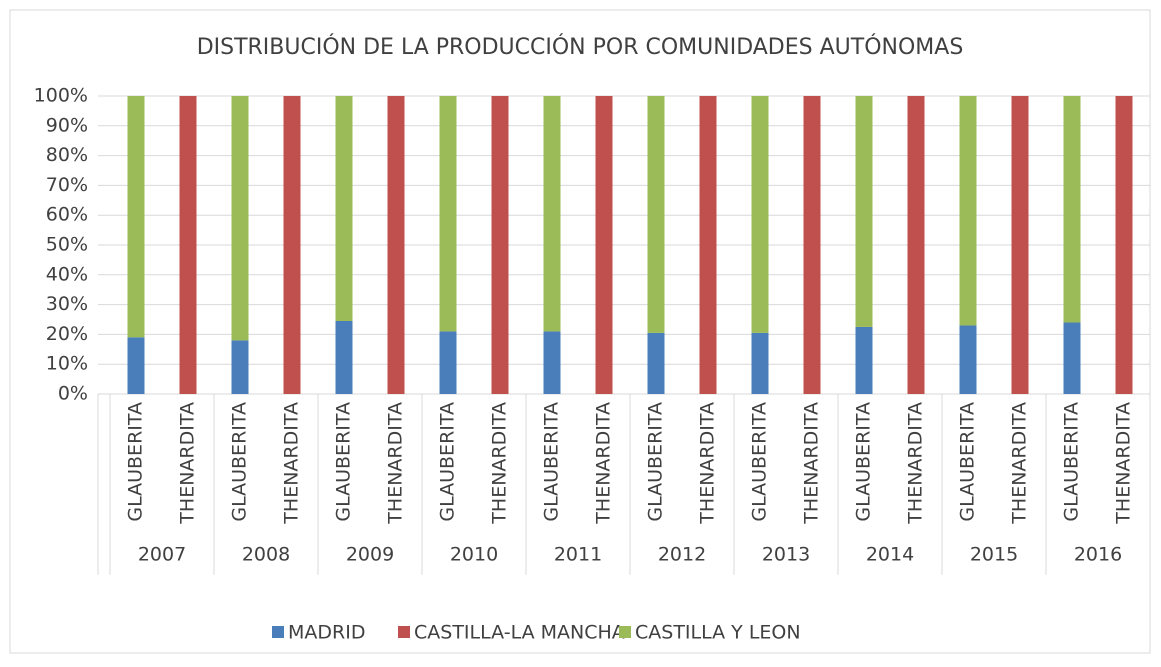  What do you see at coordinates (1098, 555) in the screenshot?
I see `group-label: 2016` at bounding box center [1098, 555].